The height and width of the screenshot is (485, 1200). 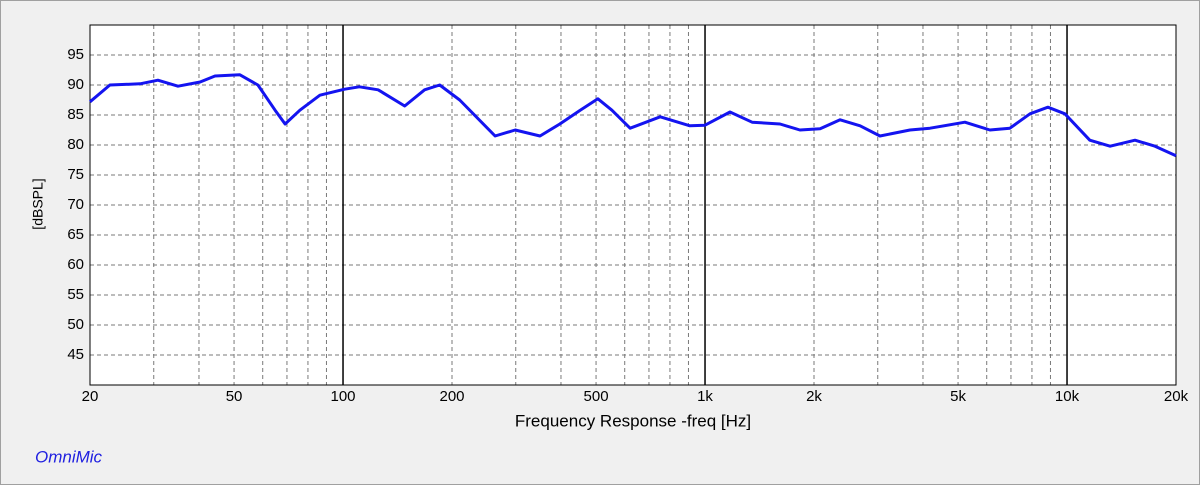 What do you see at coordinates (814, 396) in the screenshot?
I see `x-tick-label: 2k` at bounding box center [814, 396].